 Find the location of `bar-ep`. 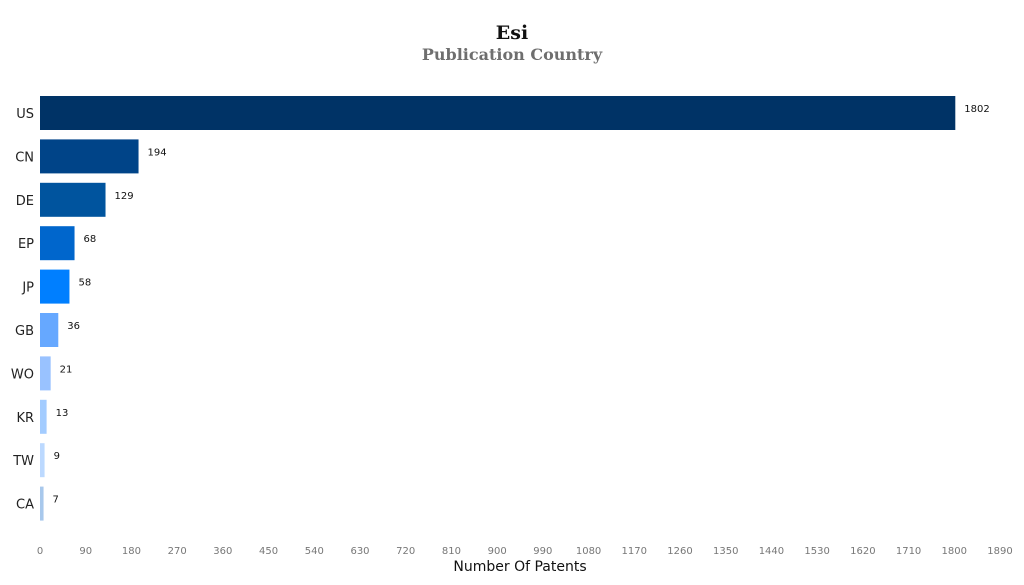

bar-ep is located at coordinates (57, 243).